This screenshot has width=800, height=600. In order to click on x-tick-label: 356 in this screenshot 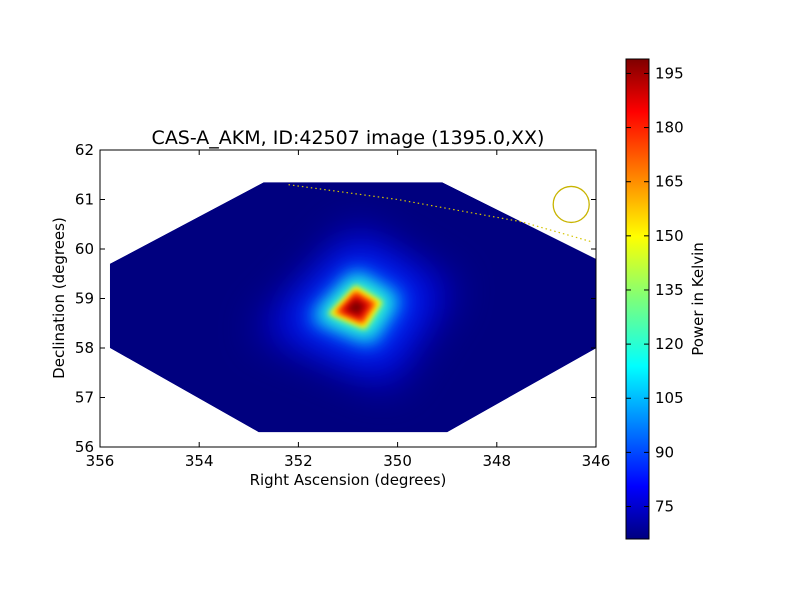, I will do `click(100, 461)`.